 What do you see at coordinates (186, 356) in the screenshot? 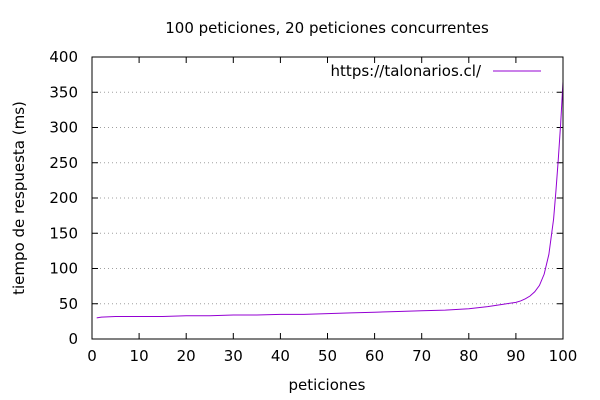
I see `x-tick-label: 20` at bounding box center [186, 356].